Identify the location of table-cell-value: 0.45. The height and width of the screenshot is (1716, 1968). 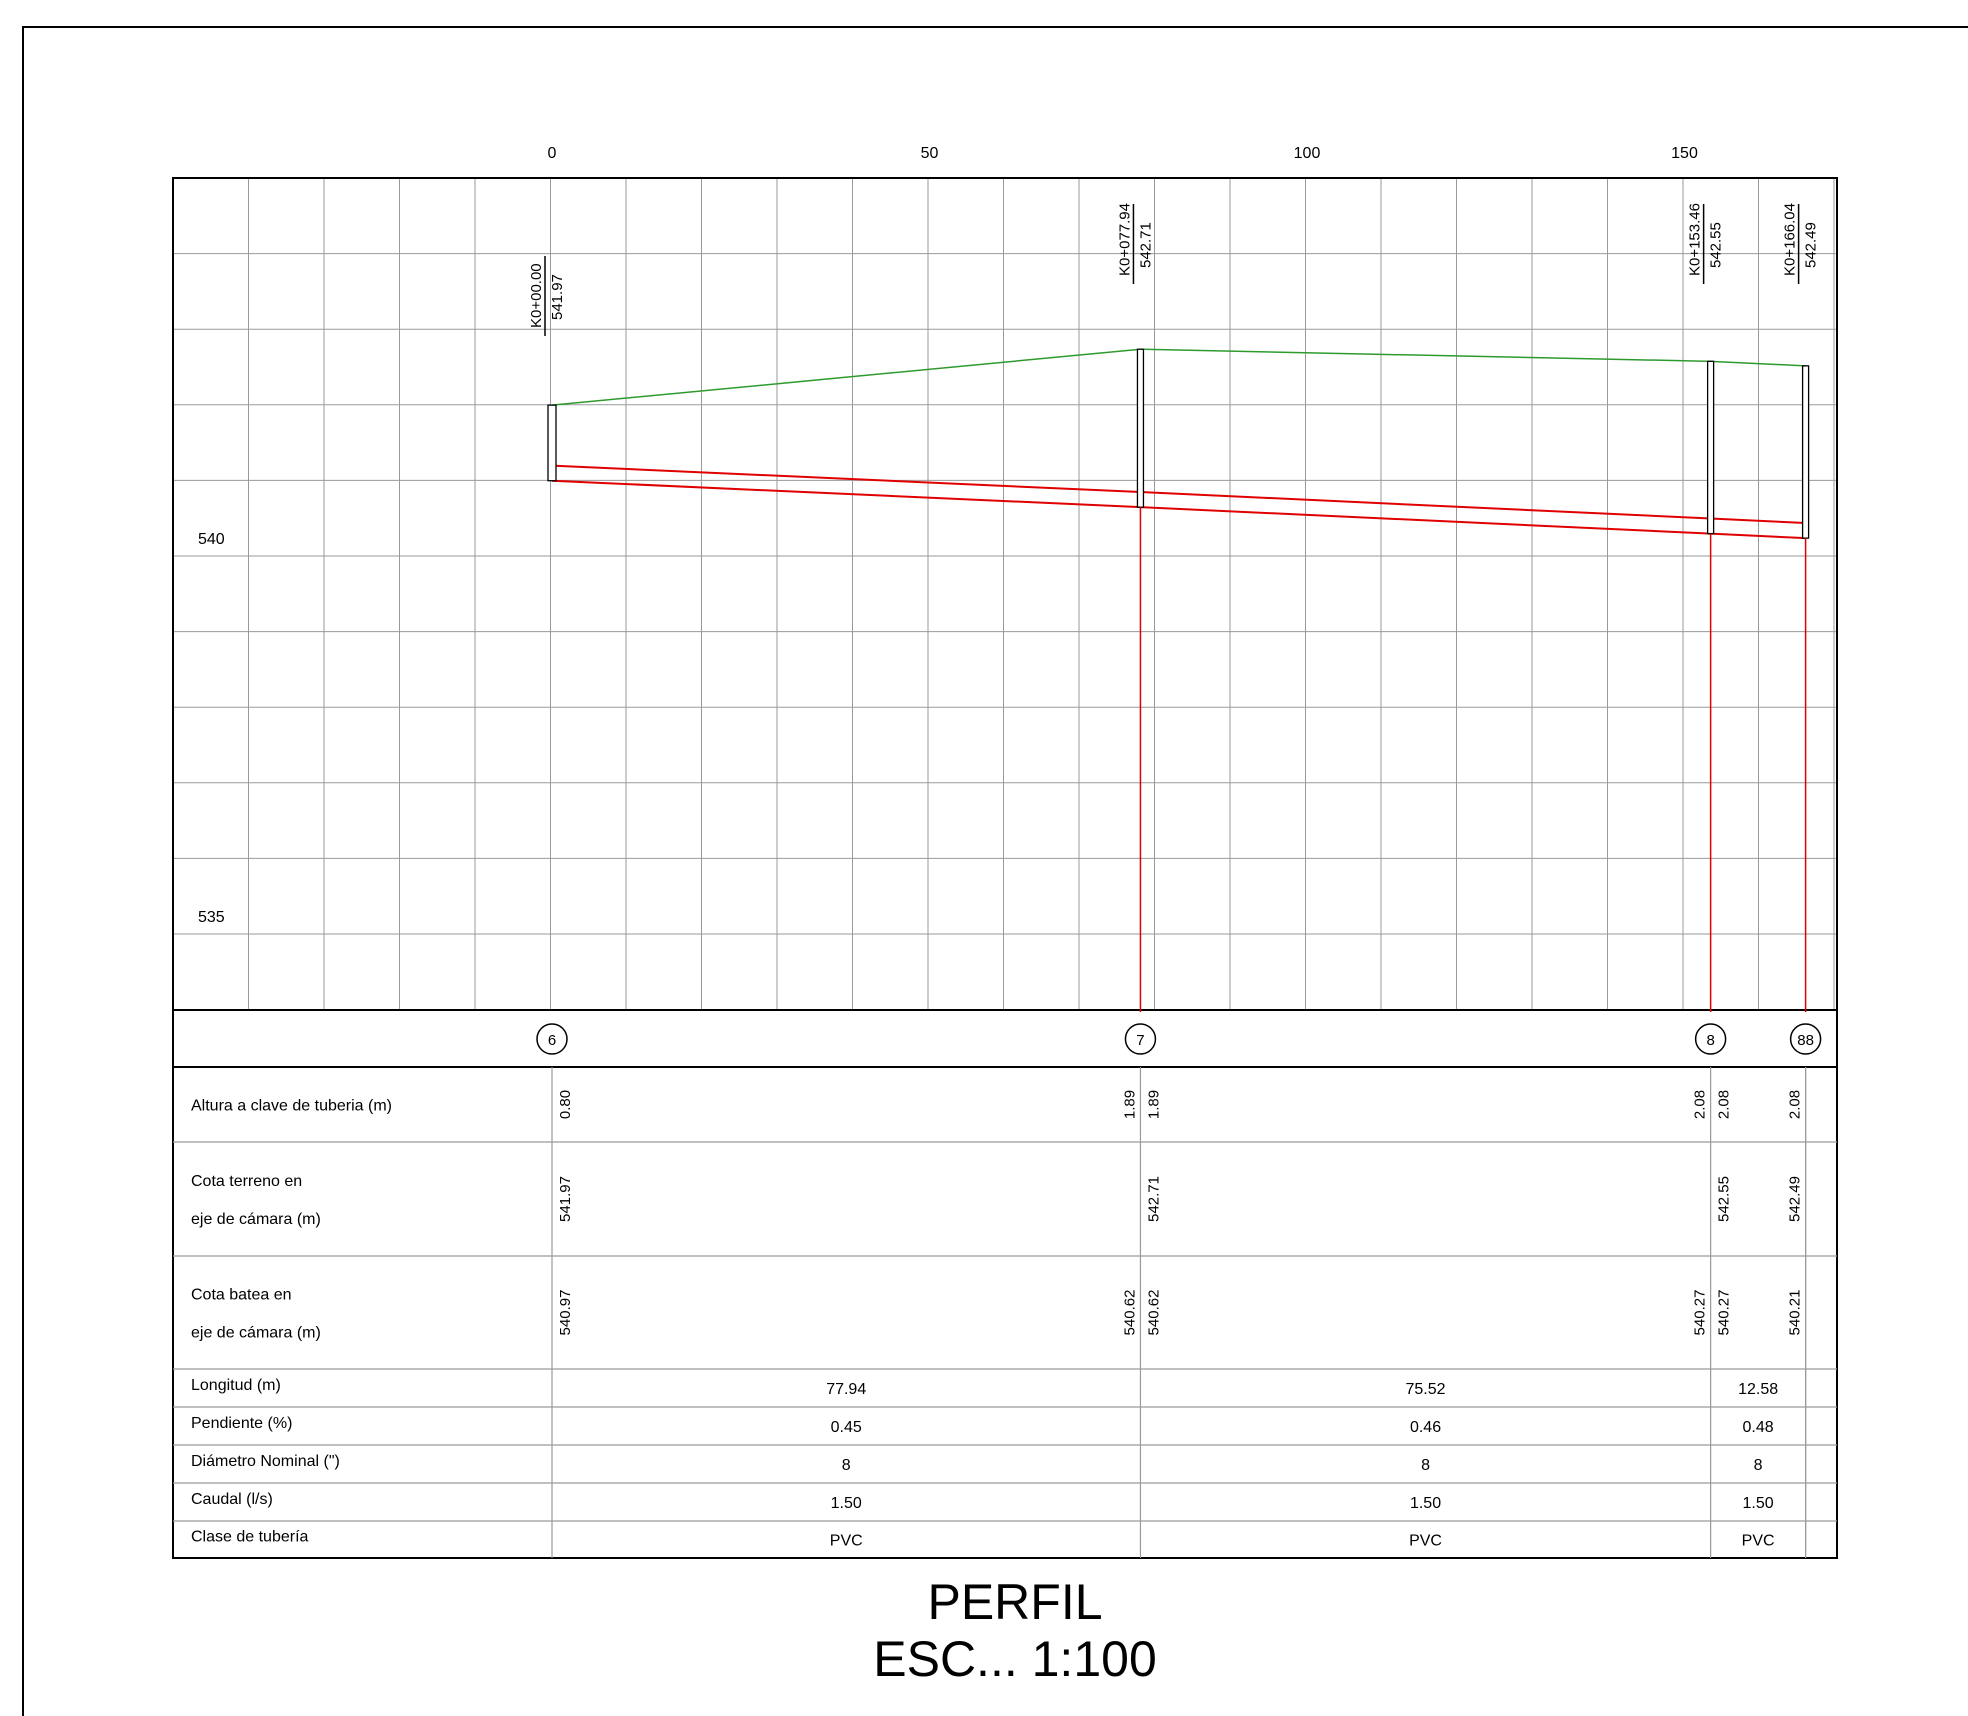
(846, 1427).